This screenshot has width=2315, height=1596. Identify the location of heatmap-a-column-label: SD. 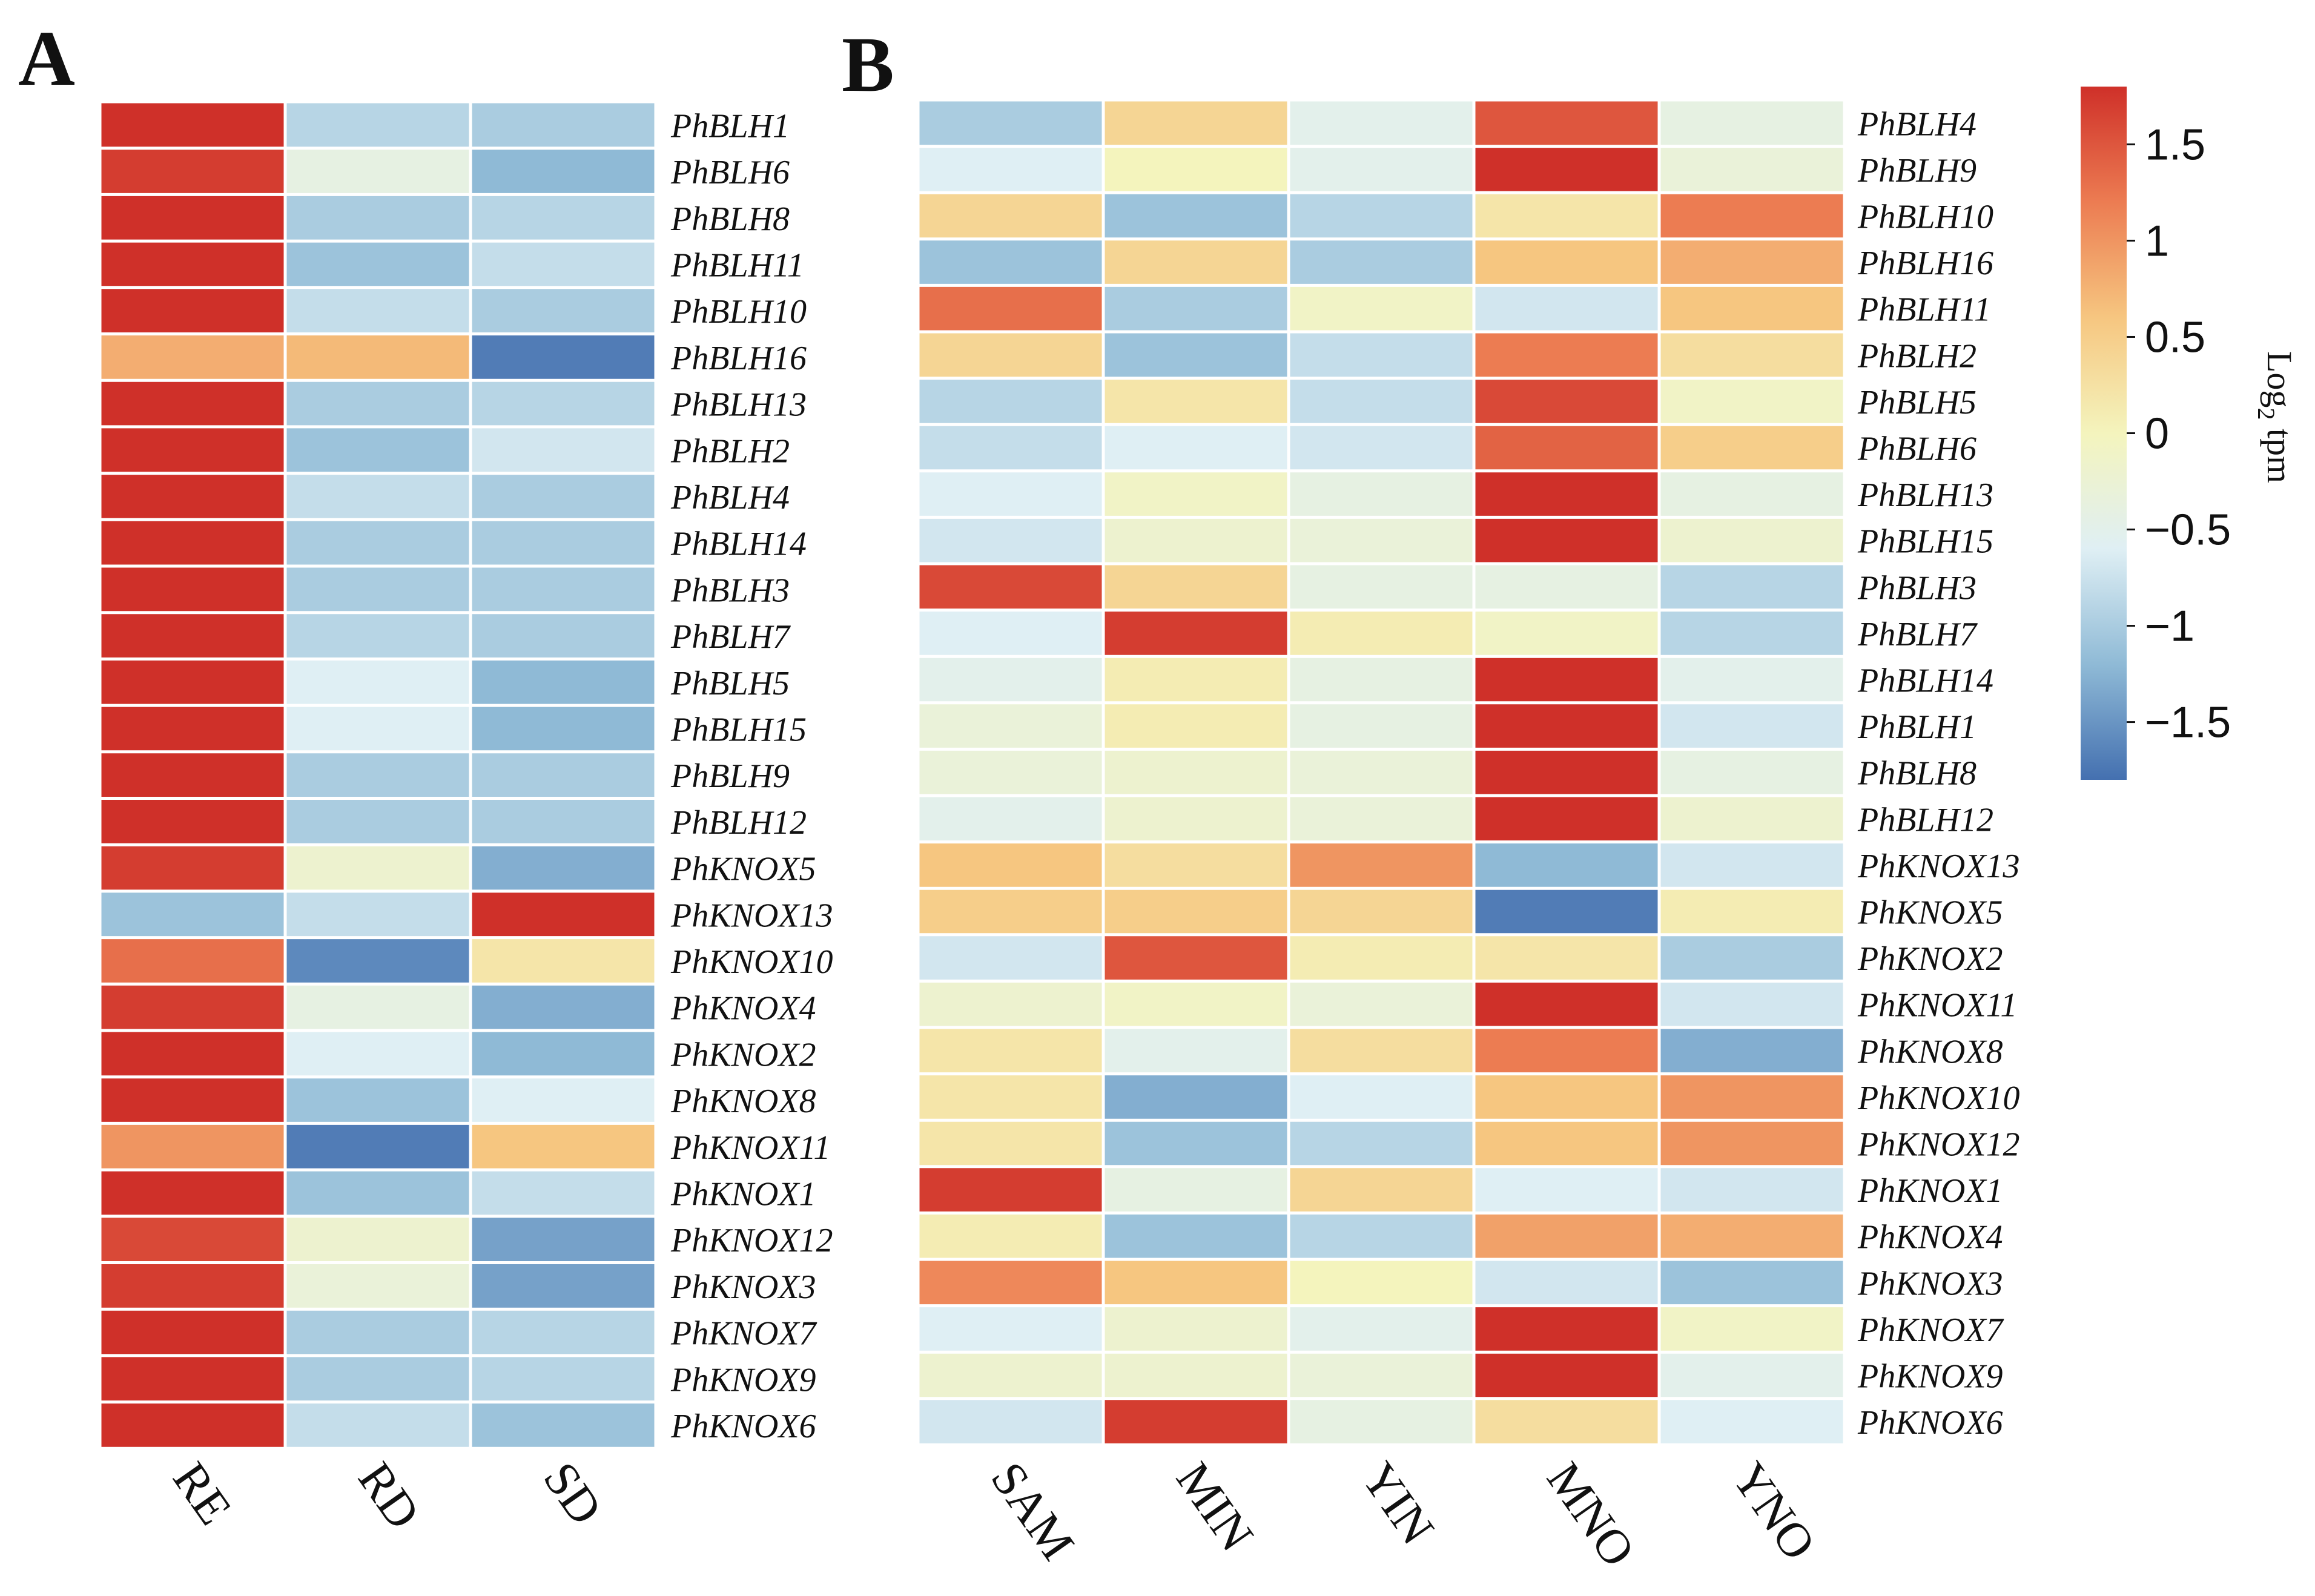
(572, 1493).